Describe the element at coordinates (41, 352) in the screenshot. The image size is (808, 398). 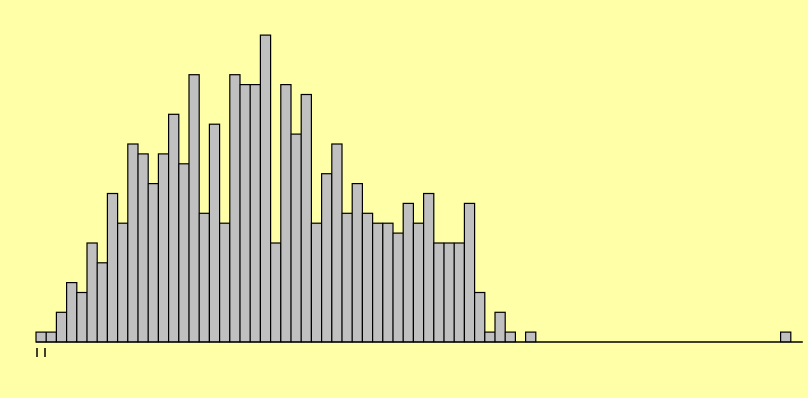
I see `rug-marks-group` at that location.